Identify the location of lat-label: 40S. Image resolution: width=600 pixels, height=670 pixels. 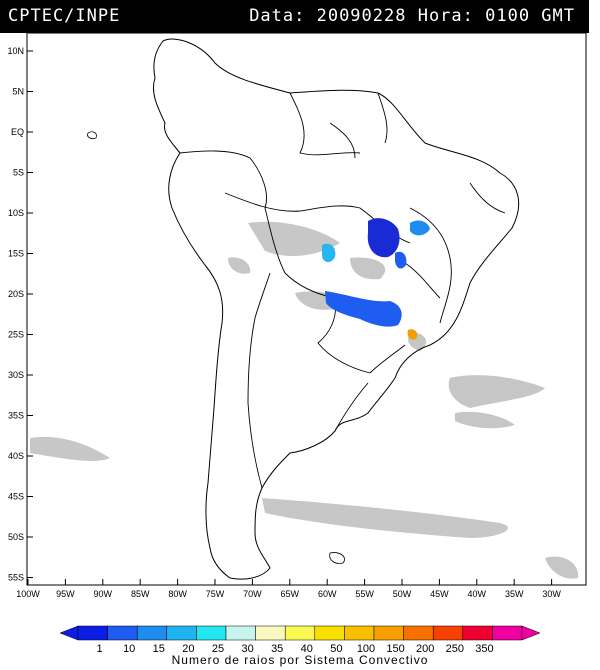
(16, 456).